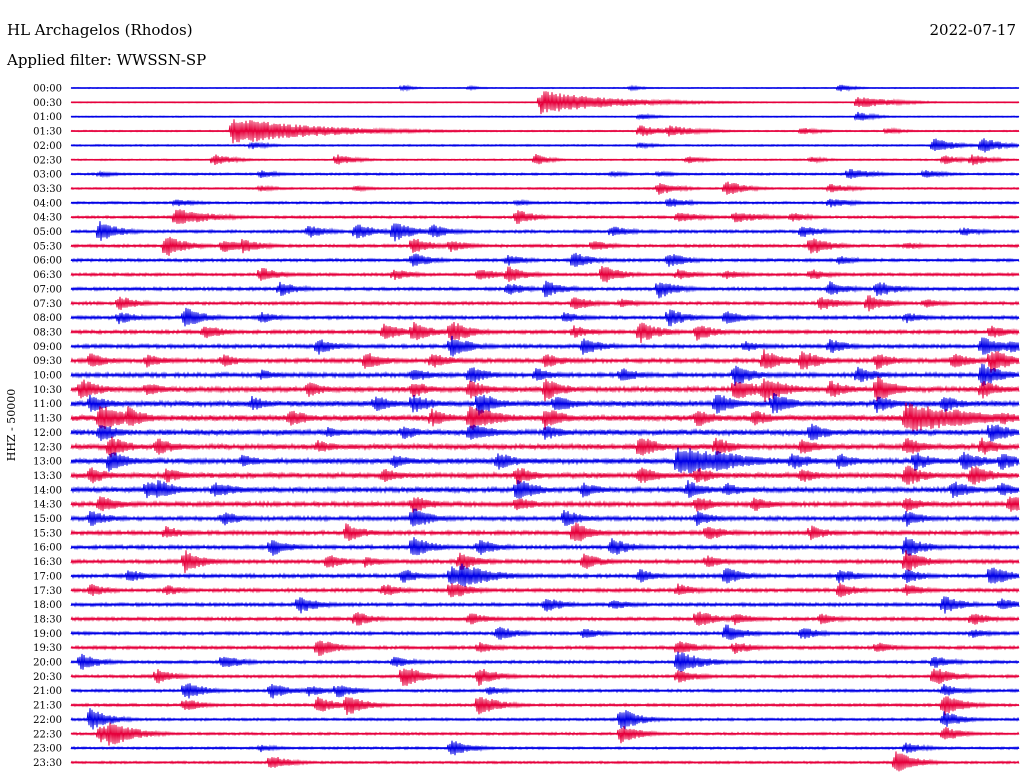 The image size is (1024, 780). What do you see at coordinates (47, 562) in the screenshot?
I see `time-tick-label: 16:30` at bounding box center [47, 562].